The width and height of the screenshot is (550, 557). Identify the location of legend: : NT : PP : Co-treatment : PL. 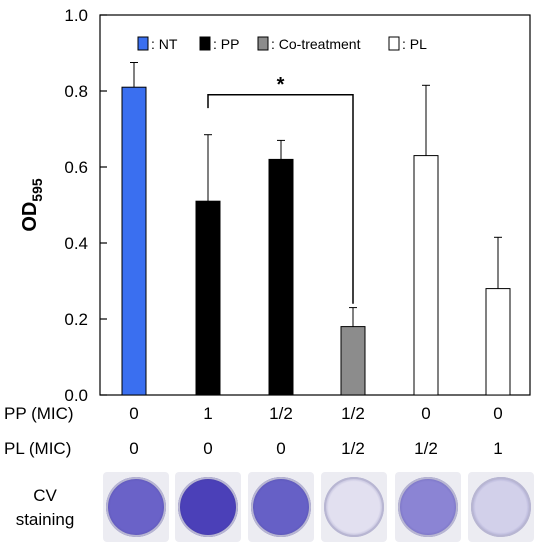
(282, 44).